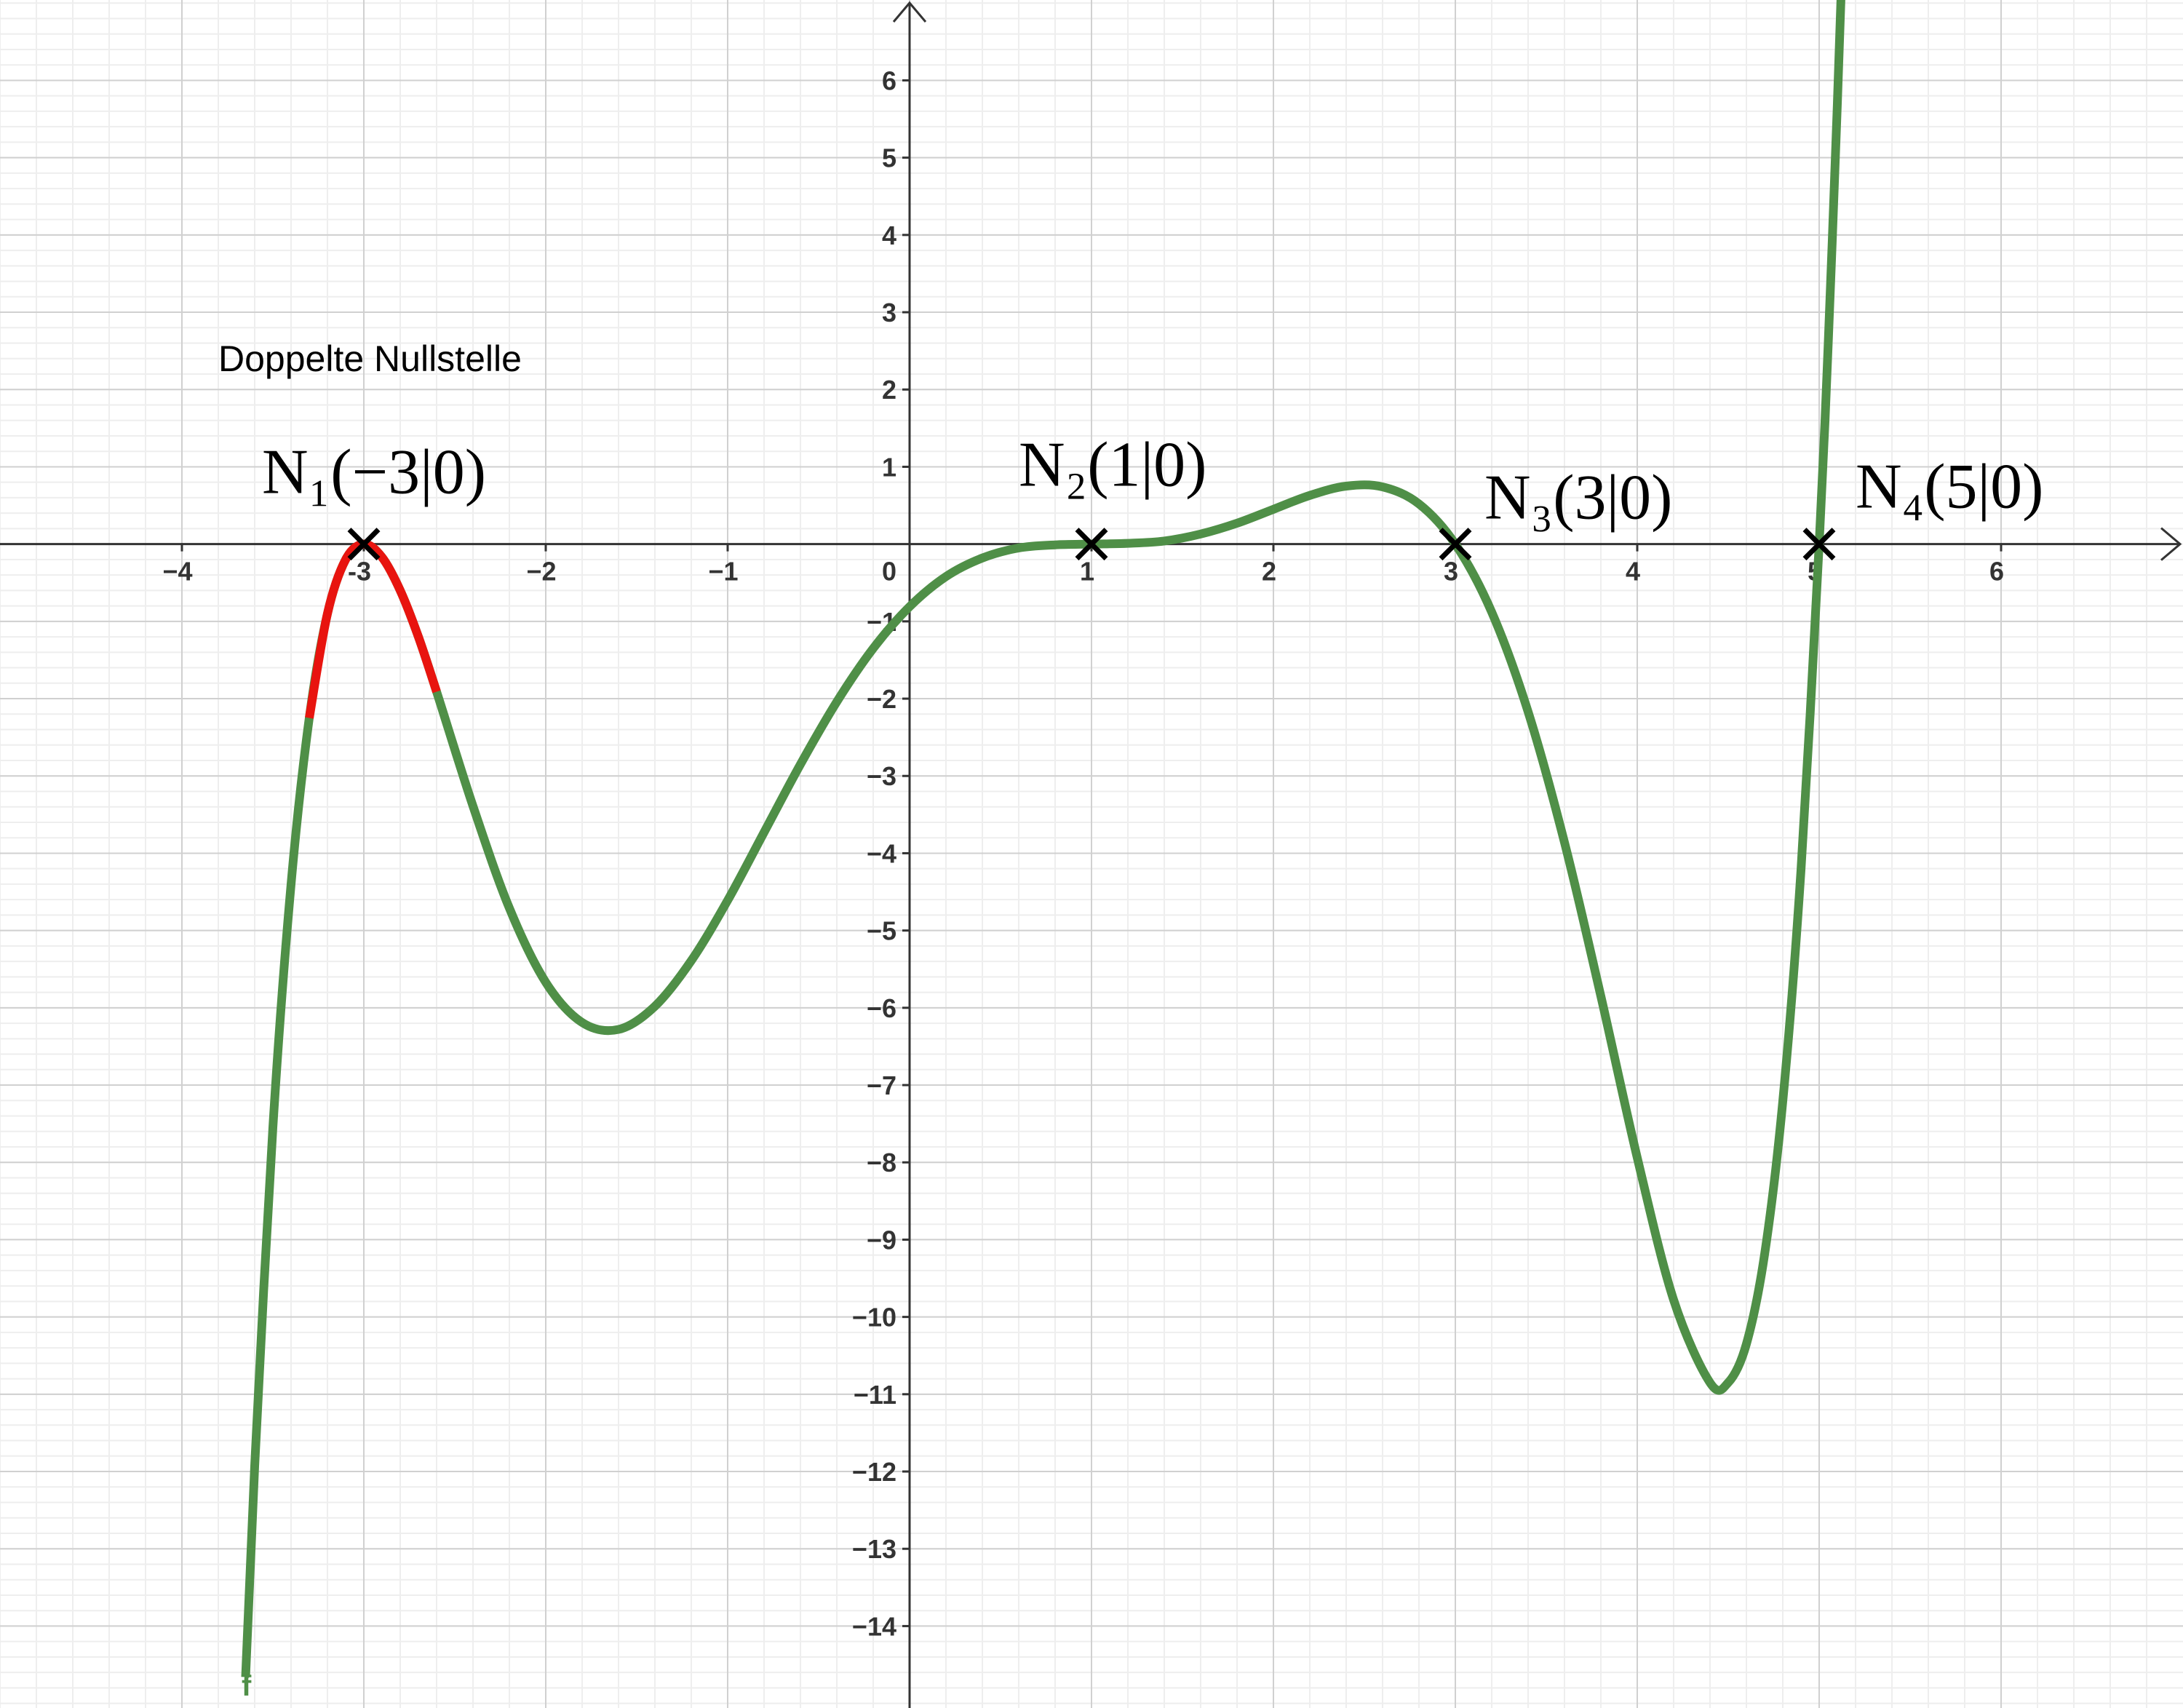  What do you see at coordinates (247, 1686) in the screenshot?
I see `function-label: f` at bounding box center [247, 1686].